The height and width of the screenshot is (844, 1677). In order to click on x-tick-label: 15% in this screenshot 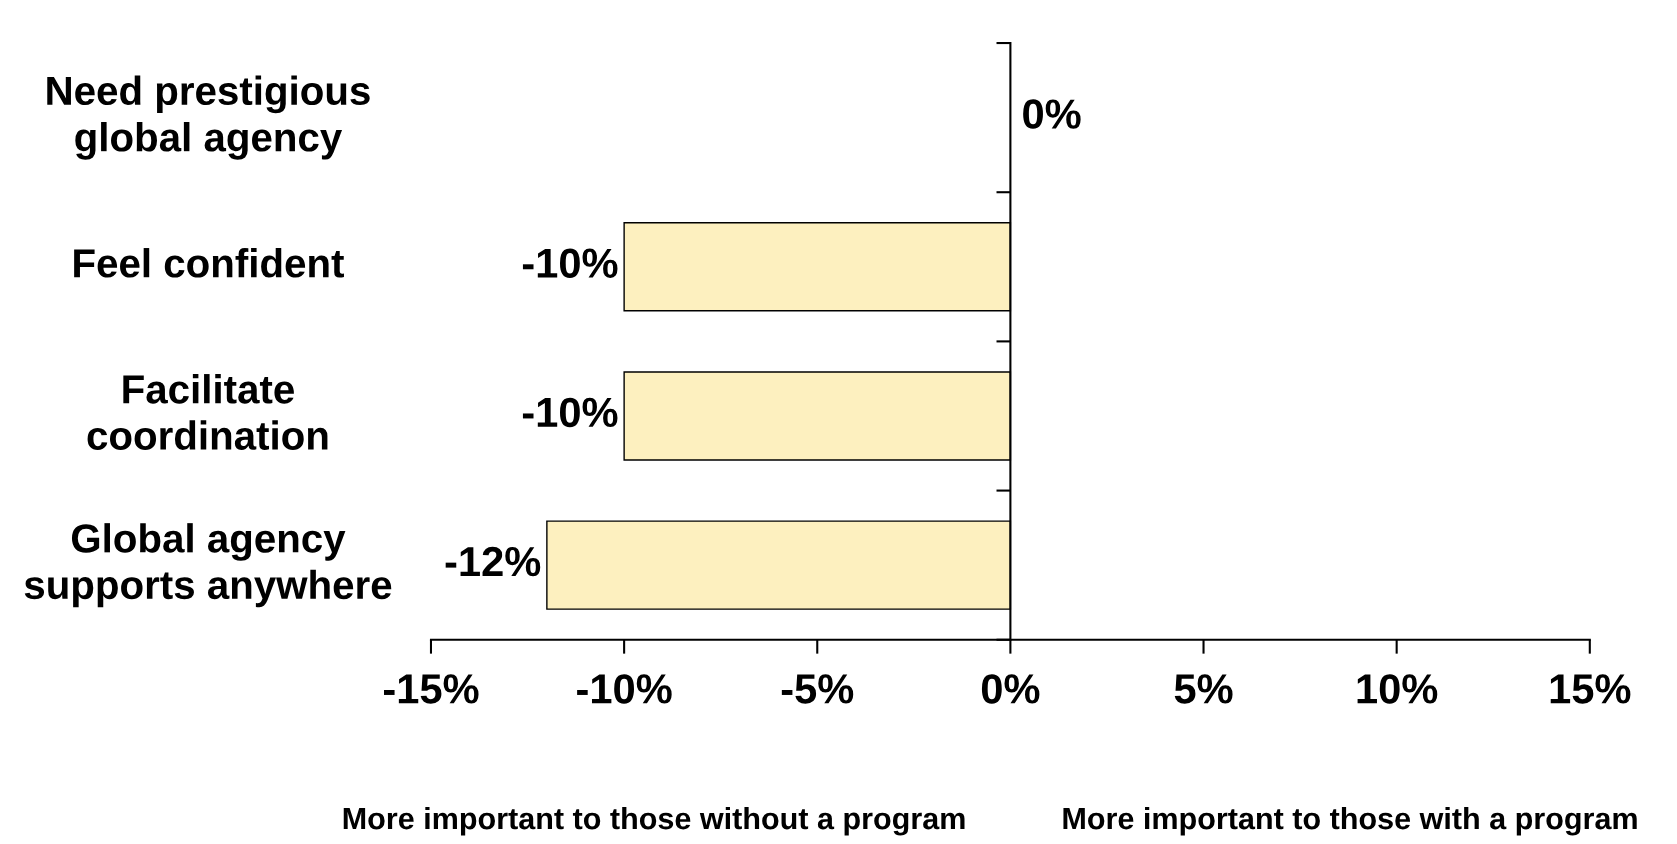, I will do `click(1590, 689)`.